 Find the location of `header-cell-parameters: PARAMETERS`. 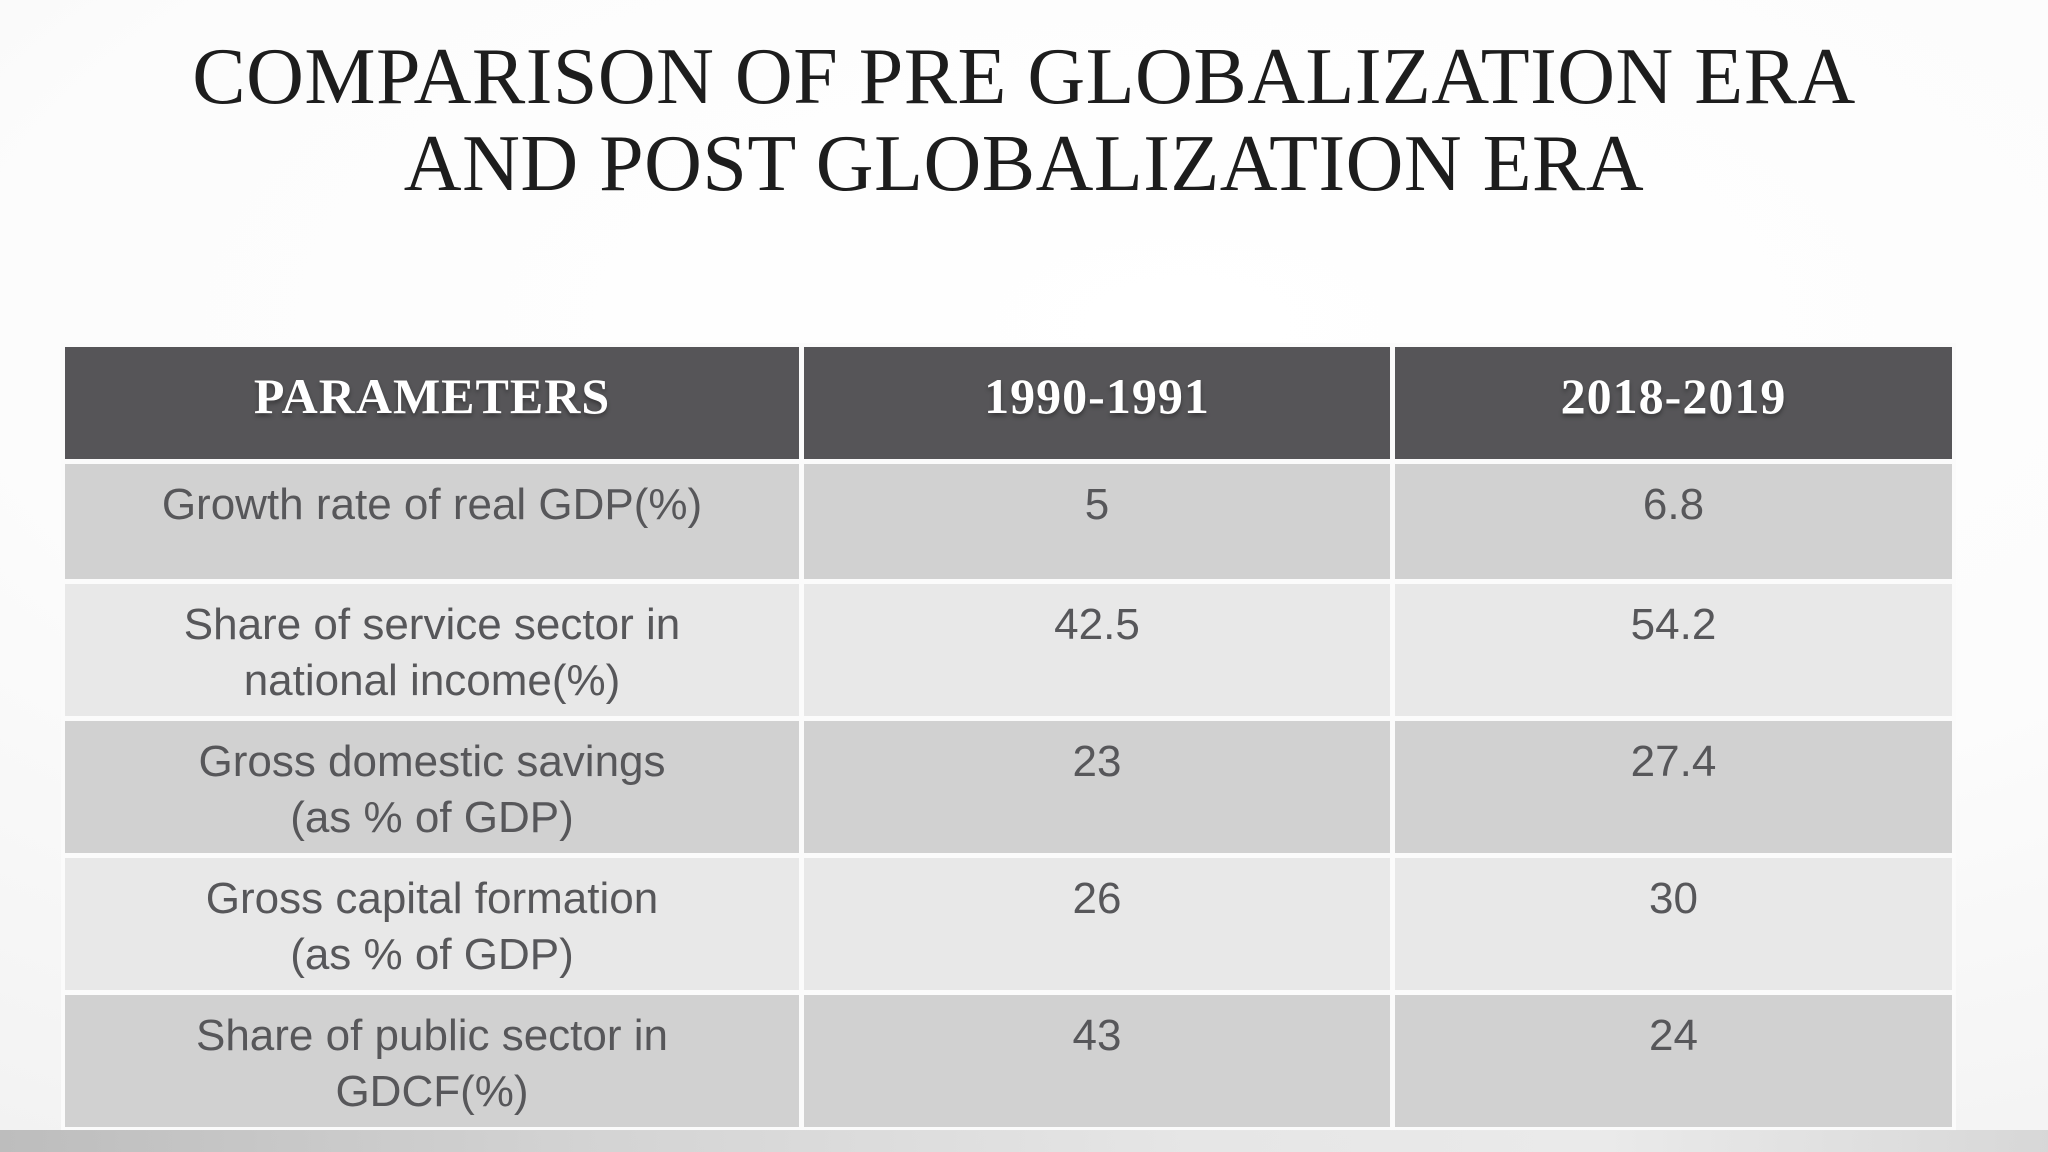

header-cell-parameters: PARAMETERS is located at coordinates (432, 403).